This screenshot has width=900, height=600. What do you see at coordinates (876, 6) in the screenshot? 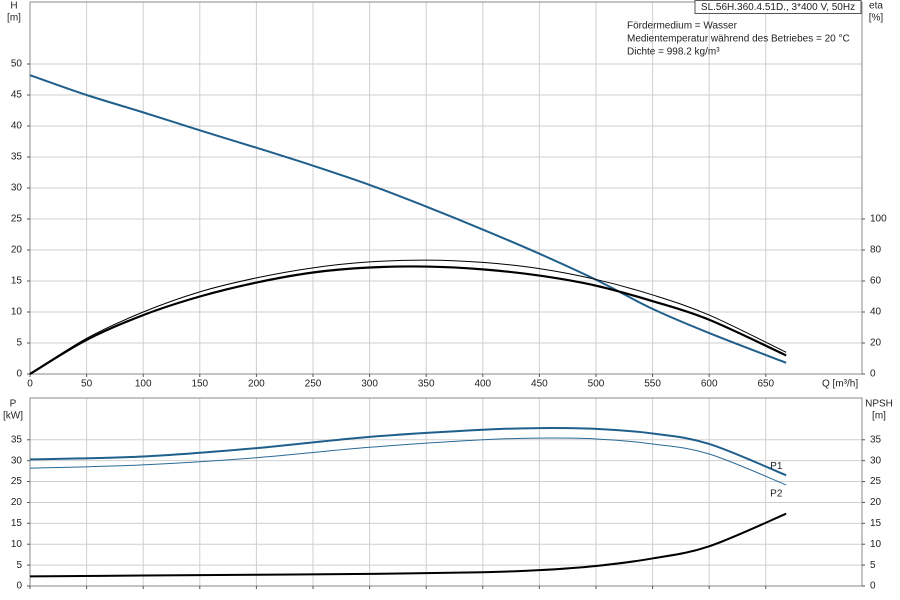
I see `y2-axis-label: eta` at bounding box center [876, 6].